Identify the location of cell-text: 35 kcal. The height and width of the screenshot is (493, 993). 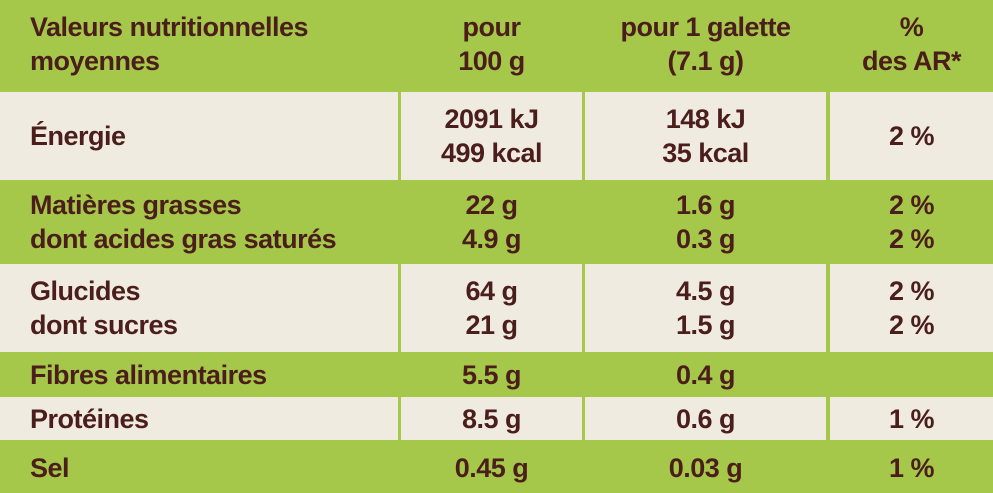
(705, 153).